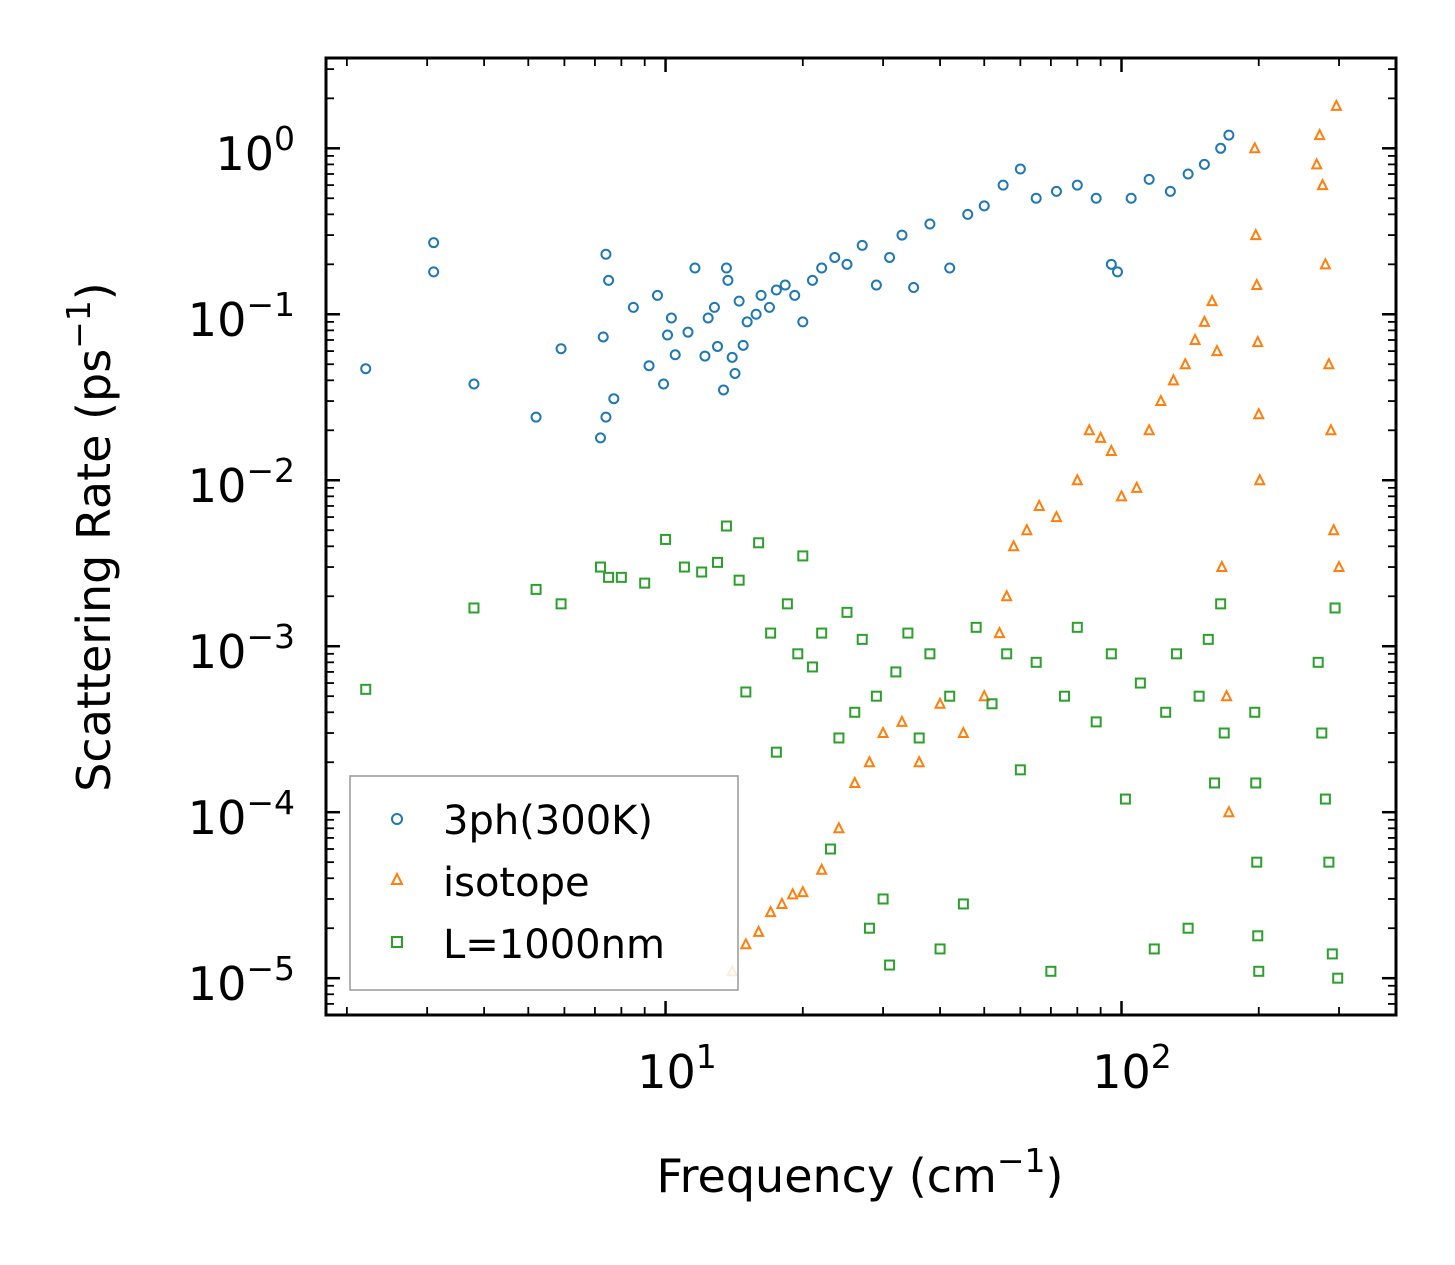 This screenshot has height=1265, width=1455. What do you see at coordinates (677, 1068) in the screenshot?
I see `x-tick-label: 10¹` at bounding box center [677, 1068].